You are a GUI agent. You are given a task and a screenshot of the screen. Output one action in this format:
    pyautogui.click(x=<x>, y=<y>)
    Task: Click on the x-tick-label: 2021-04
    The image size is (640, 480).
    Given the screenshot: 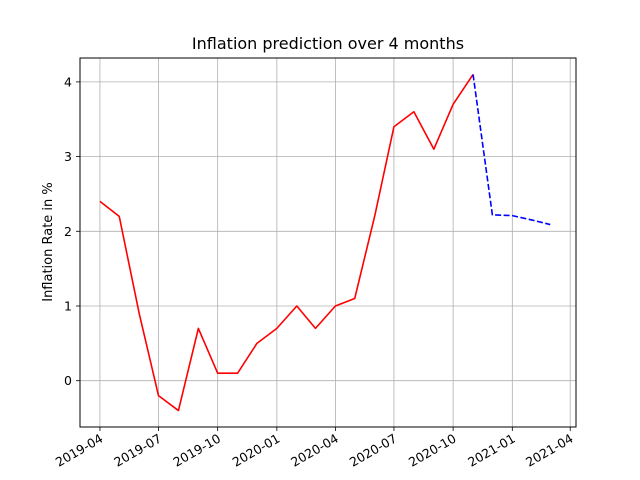 What is the action you would take?
    pyautogui.click(x=549, y=450)
    